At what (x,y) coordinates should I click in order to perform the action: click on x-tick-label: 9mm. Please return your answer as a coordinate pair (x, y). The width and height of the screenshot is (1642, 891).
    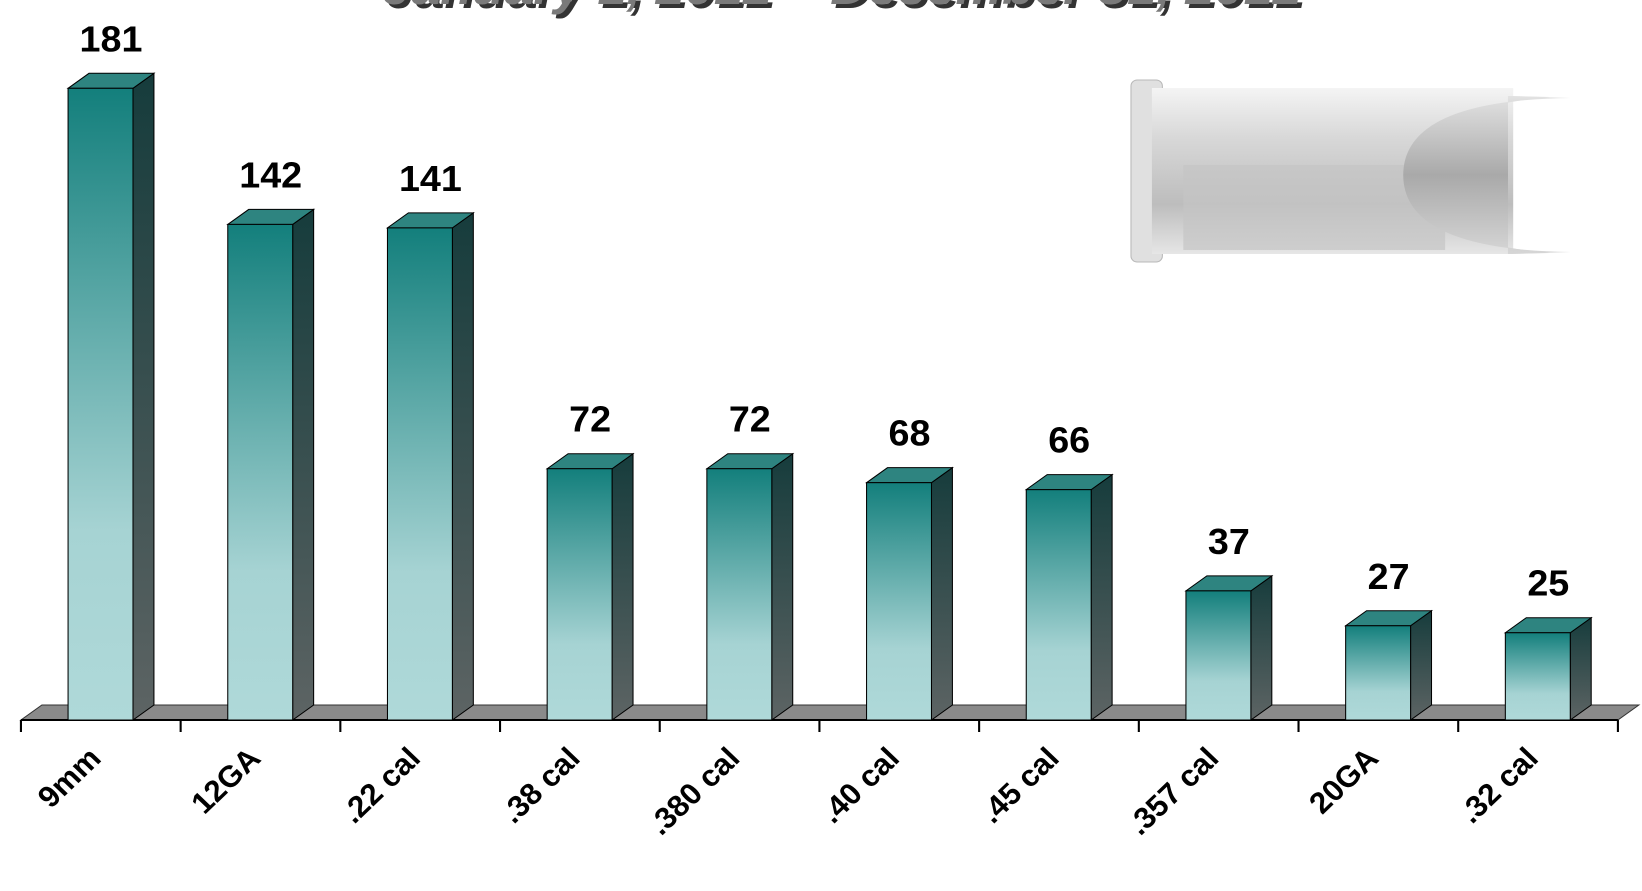
    Looking at the image, I should click on (69, 778).